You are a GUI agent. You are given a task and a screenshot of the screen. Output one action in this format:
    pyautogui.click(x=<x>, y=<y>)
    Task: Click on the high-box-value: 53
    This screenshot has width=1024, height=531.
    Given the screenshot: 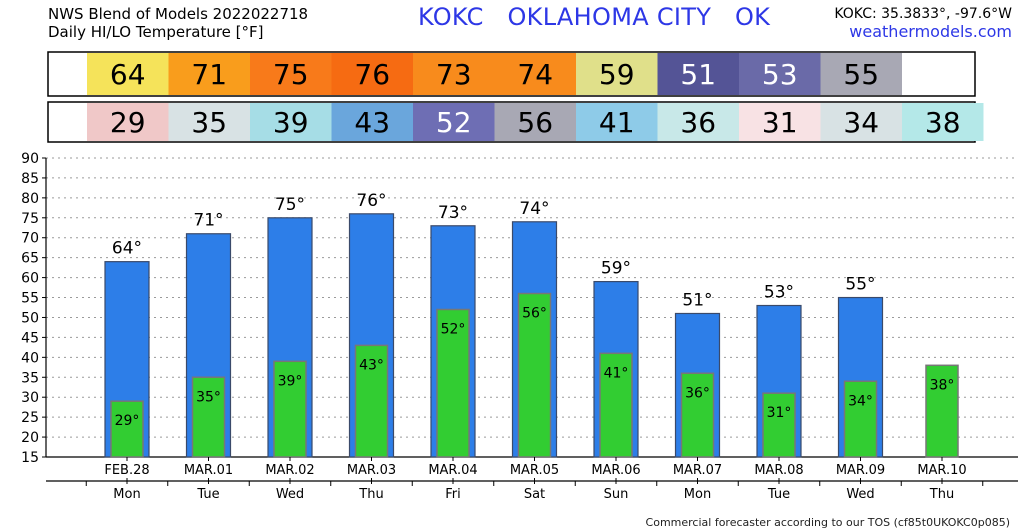 What is the action you would take?
    pyautogui.click(x=780, y=74)
    